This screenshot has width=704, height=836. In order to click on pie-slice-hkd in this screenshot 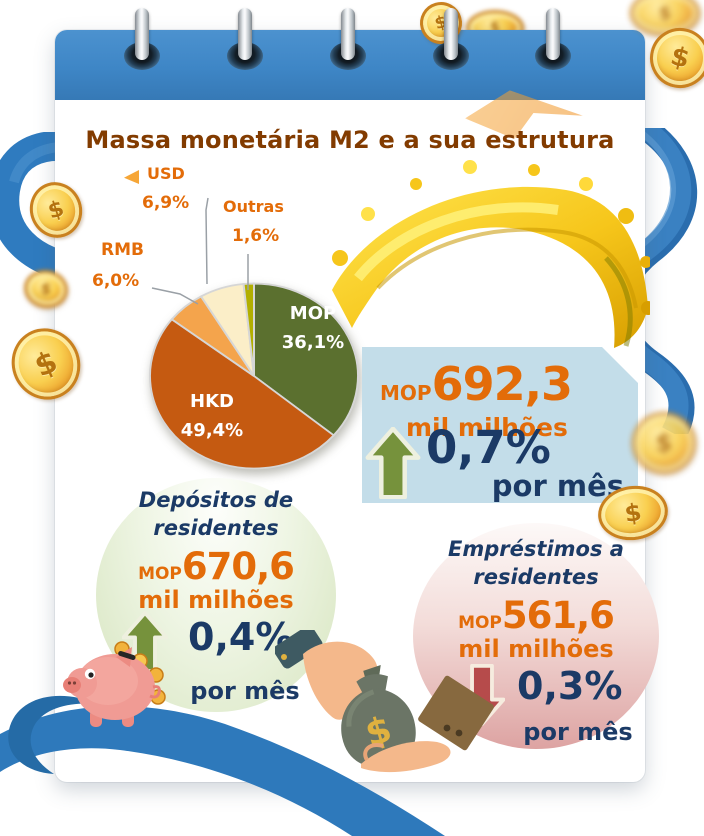, I will do `click(242, 394)`.